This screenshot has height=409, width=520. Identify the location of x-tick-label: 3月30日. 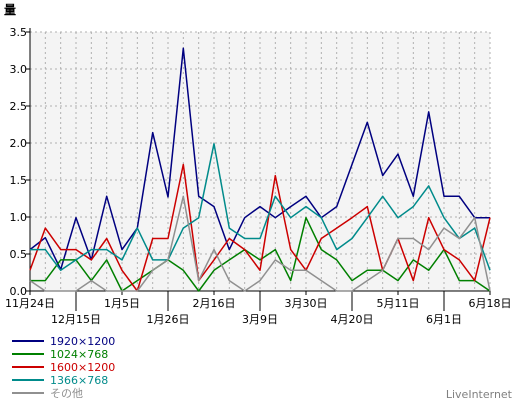
(306, 303).